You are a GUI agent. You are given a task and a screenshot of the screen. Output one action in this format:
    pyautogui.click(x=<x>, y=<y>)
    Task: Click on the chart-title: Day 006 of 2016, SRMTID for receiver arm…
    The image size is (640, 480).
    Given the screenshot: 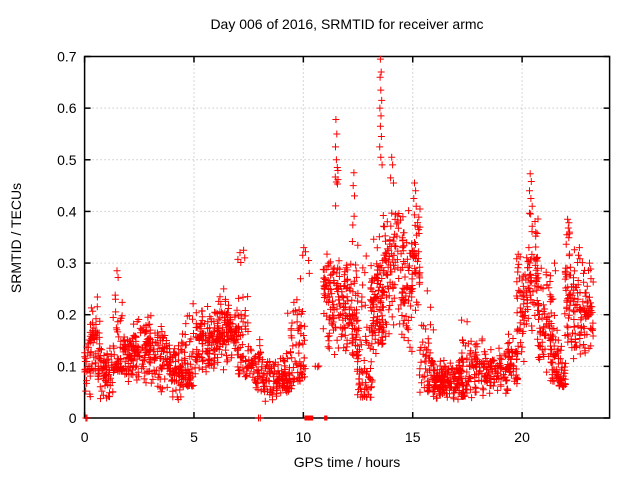 What is the action you would take?
    pyautogui.click(x=346, y=24)
    